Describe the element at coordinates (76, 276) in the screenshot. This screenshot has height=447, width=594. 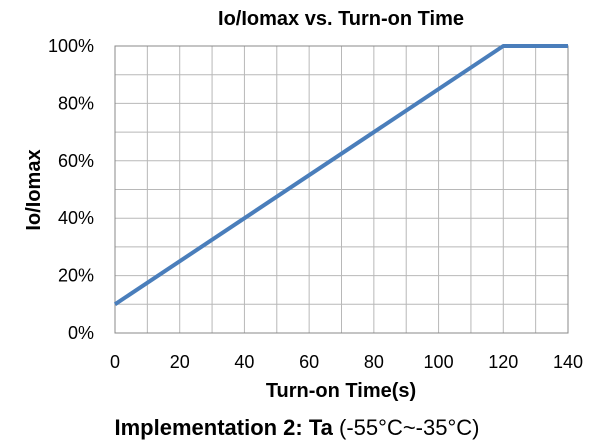
I see `y-tick-label: 20%` at that location.